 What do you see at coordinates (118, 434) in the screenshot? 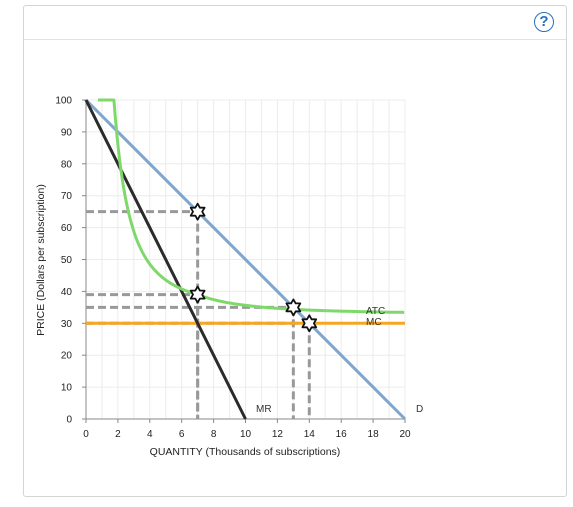
I see `x-tick-label: 2` at bounding box center [118, 434].